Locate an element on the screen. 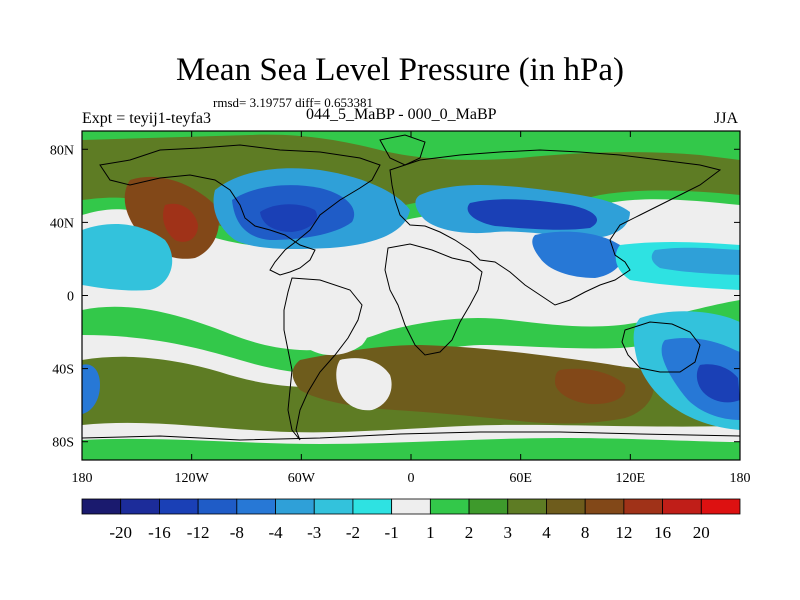  colorbar-label: 3 is located at coordinates (508, 532).